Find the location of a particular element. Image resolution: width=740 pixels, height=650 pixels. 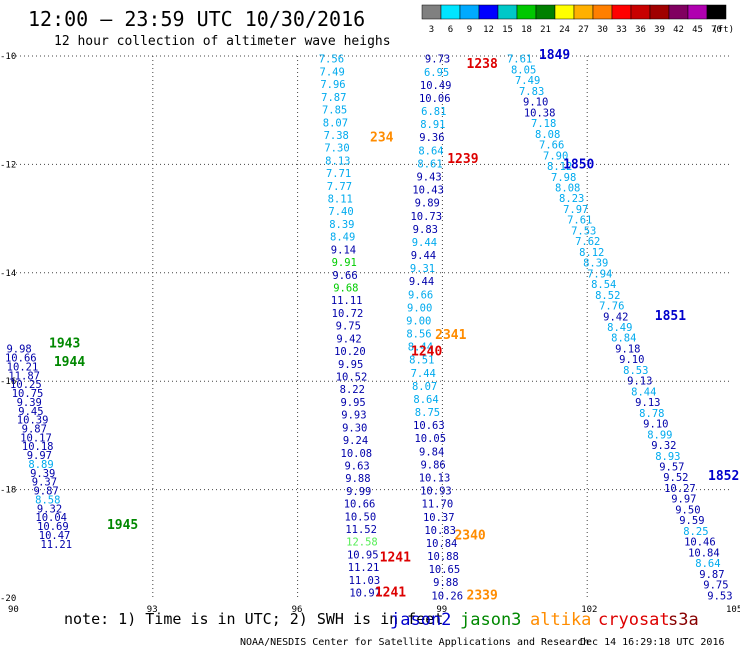

pass-label: 1240 is located at coordinates (426, 351).